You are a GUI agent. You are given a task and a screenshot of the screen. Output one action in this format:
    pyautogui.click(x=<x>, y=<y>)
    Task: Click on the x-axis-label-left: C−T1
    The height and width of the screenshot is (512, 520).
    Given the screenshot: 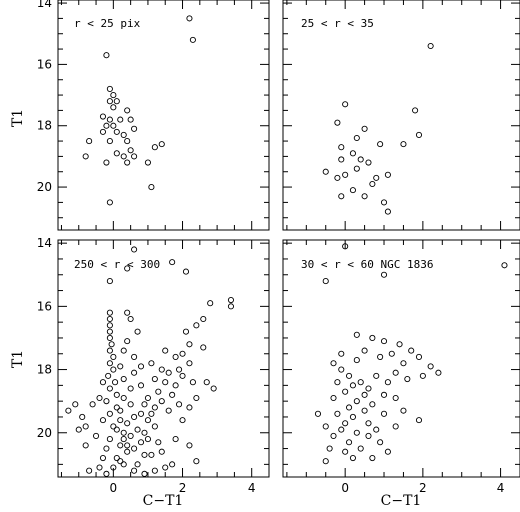 What is the action you would take?
    pyautogui.click(x=163, y=501)
    